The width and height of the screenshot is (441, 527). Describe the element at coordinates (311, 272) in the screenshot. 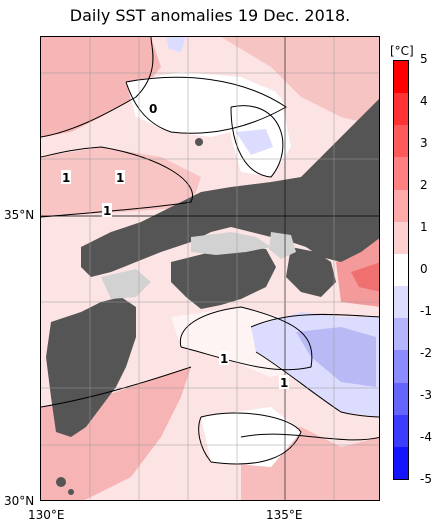

I see `land-kii` at that location.